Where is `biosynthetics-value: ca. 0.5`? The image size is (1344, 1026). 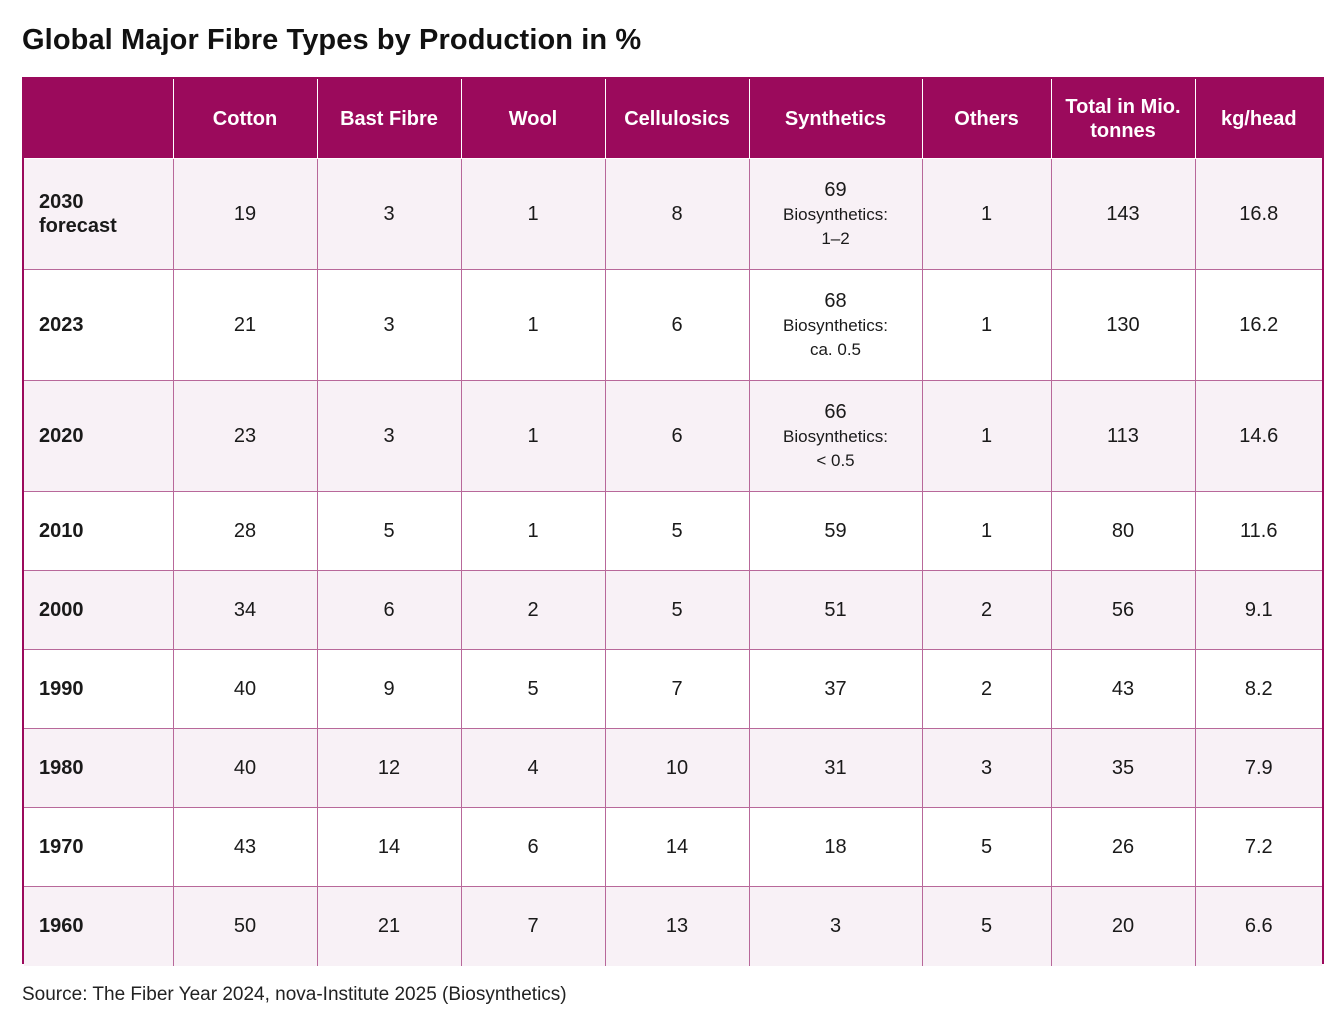
biosynthetics-value: ca. 0.5 is located at coordinates (835, 349).